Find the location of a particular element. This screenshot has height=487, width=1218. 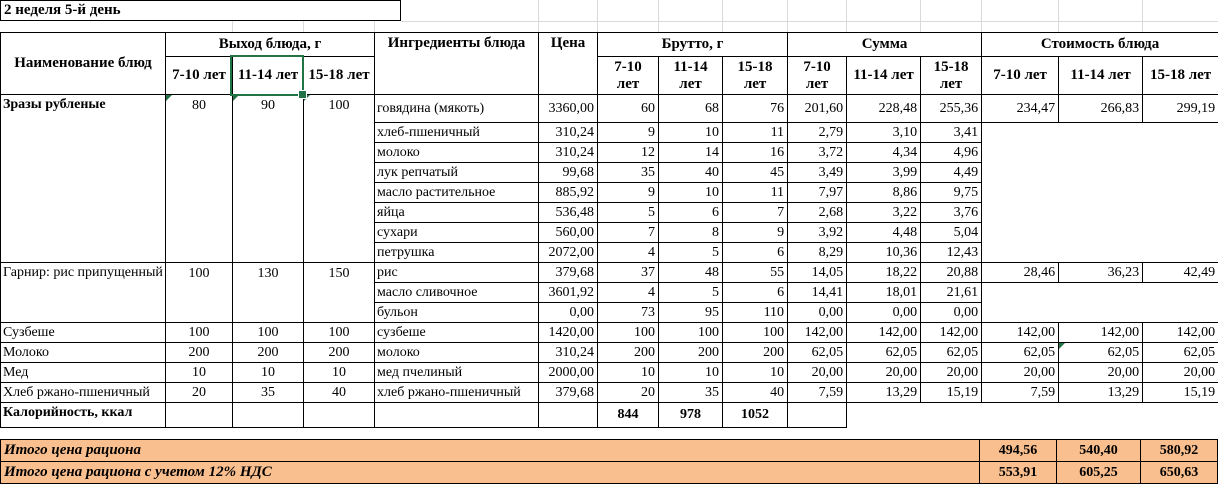

cell-output: 35 is located at coordinates (268, 392).